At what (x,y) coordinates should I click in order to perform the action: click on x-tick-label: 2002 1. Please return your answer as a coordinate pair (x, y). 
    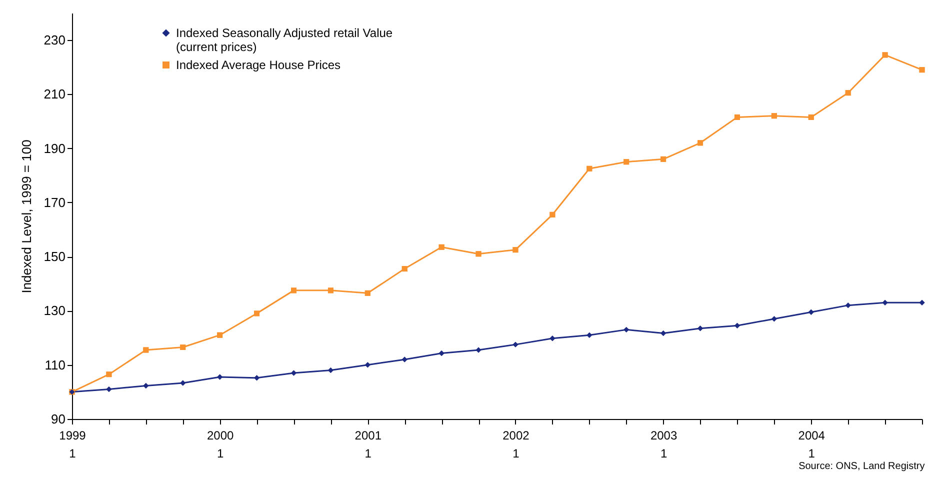
    Looking at the image, I should click on (516, 444).